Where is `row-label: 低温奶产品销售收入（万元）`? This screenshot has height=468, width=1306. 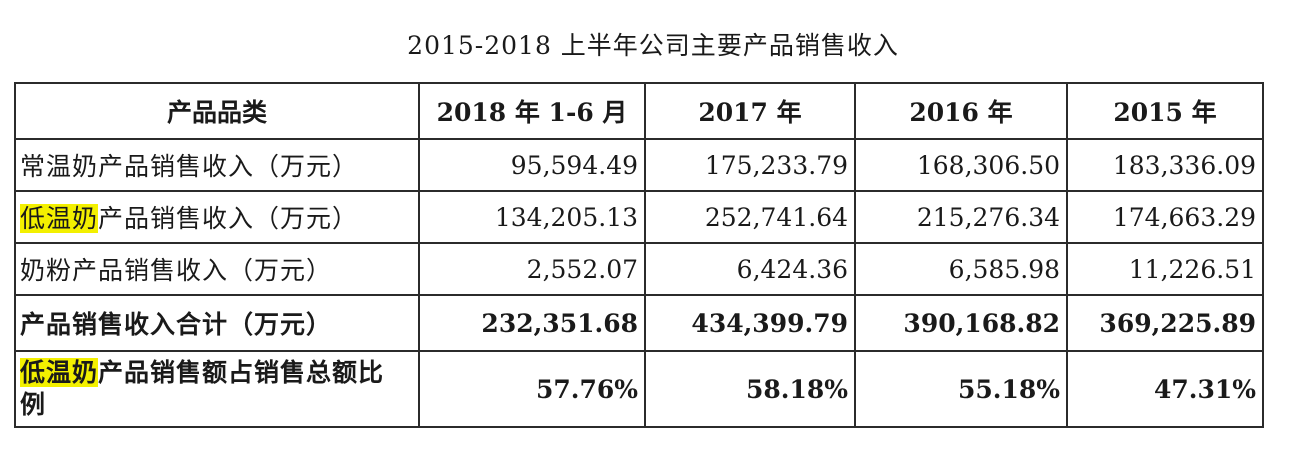 row-label: 低温奶产品销售收入（万元） is located at coordinates (217, 217).